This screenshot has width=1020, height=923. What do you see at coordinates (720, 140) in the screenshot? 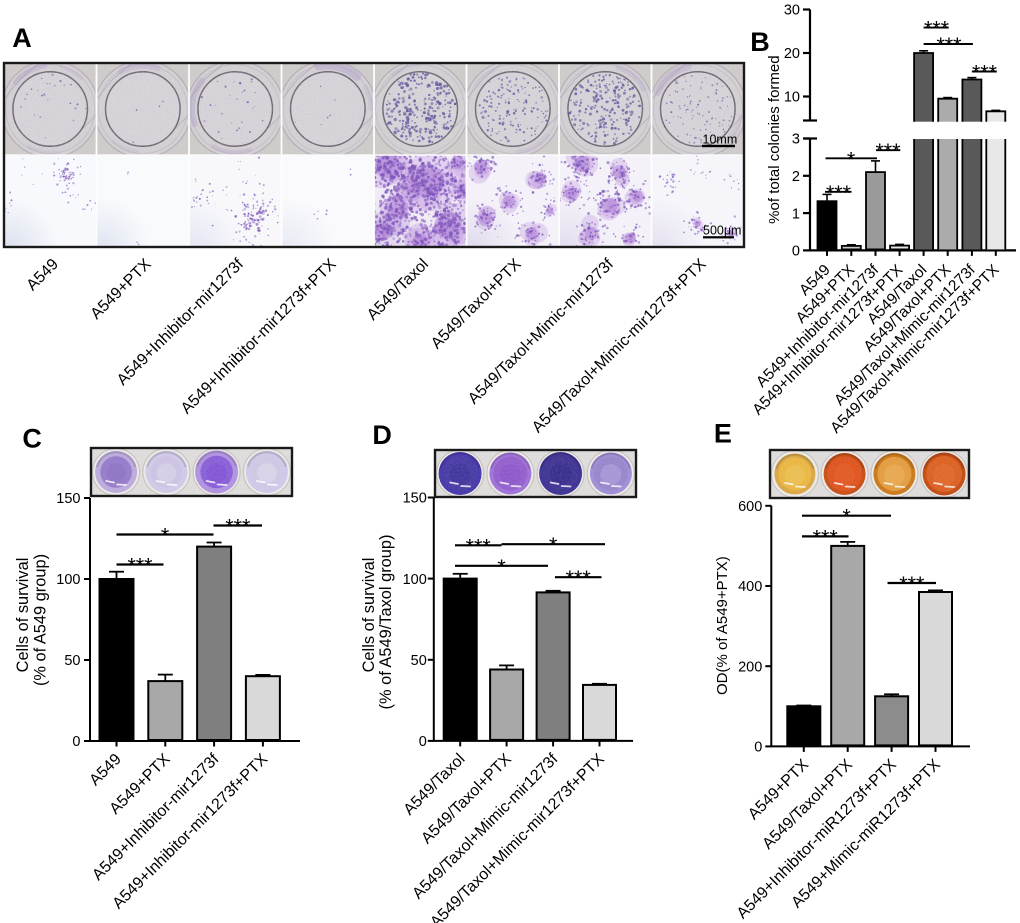
I see `svg-text: 10mm` at bounding box center [720, 140].